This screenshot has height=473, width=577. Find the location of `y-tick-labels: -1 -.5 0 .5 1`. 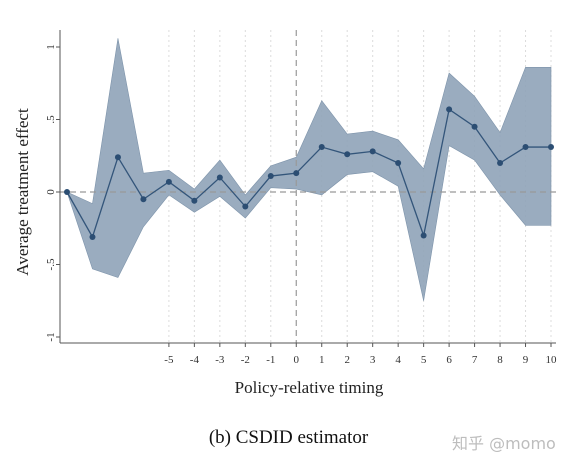

y-tick-labels: -1 -.5 0 .5 1 is located at coordinates (52, 193).